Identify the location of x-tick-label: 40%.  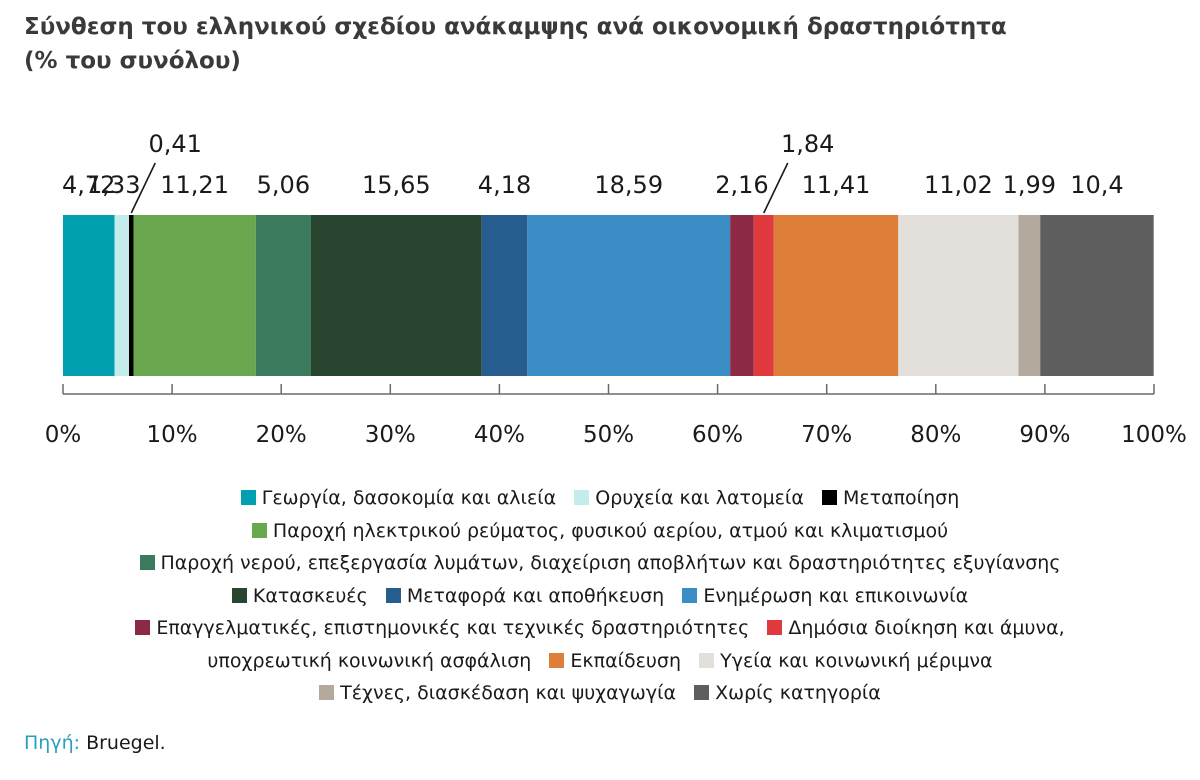
(499, 435).